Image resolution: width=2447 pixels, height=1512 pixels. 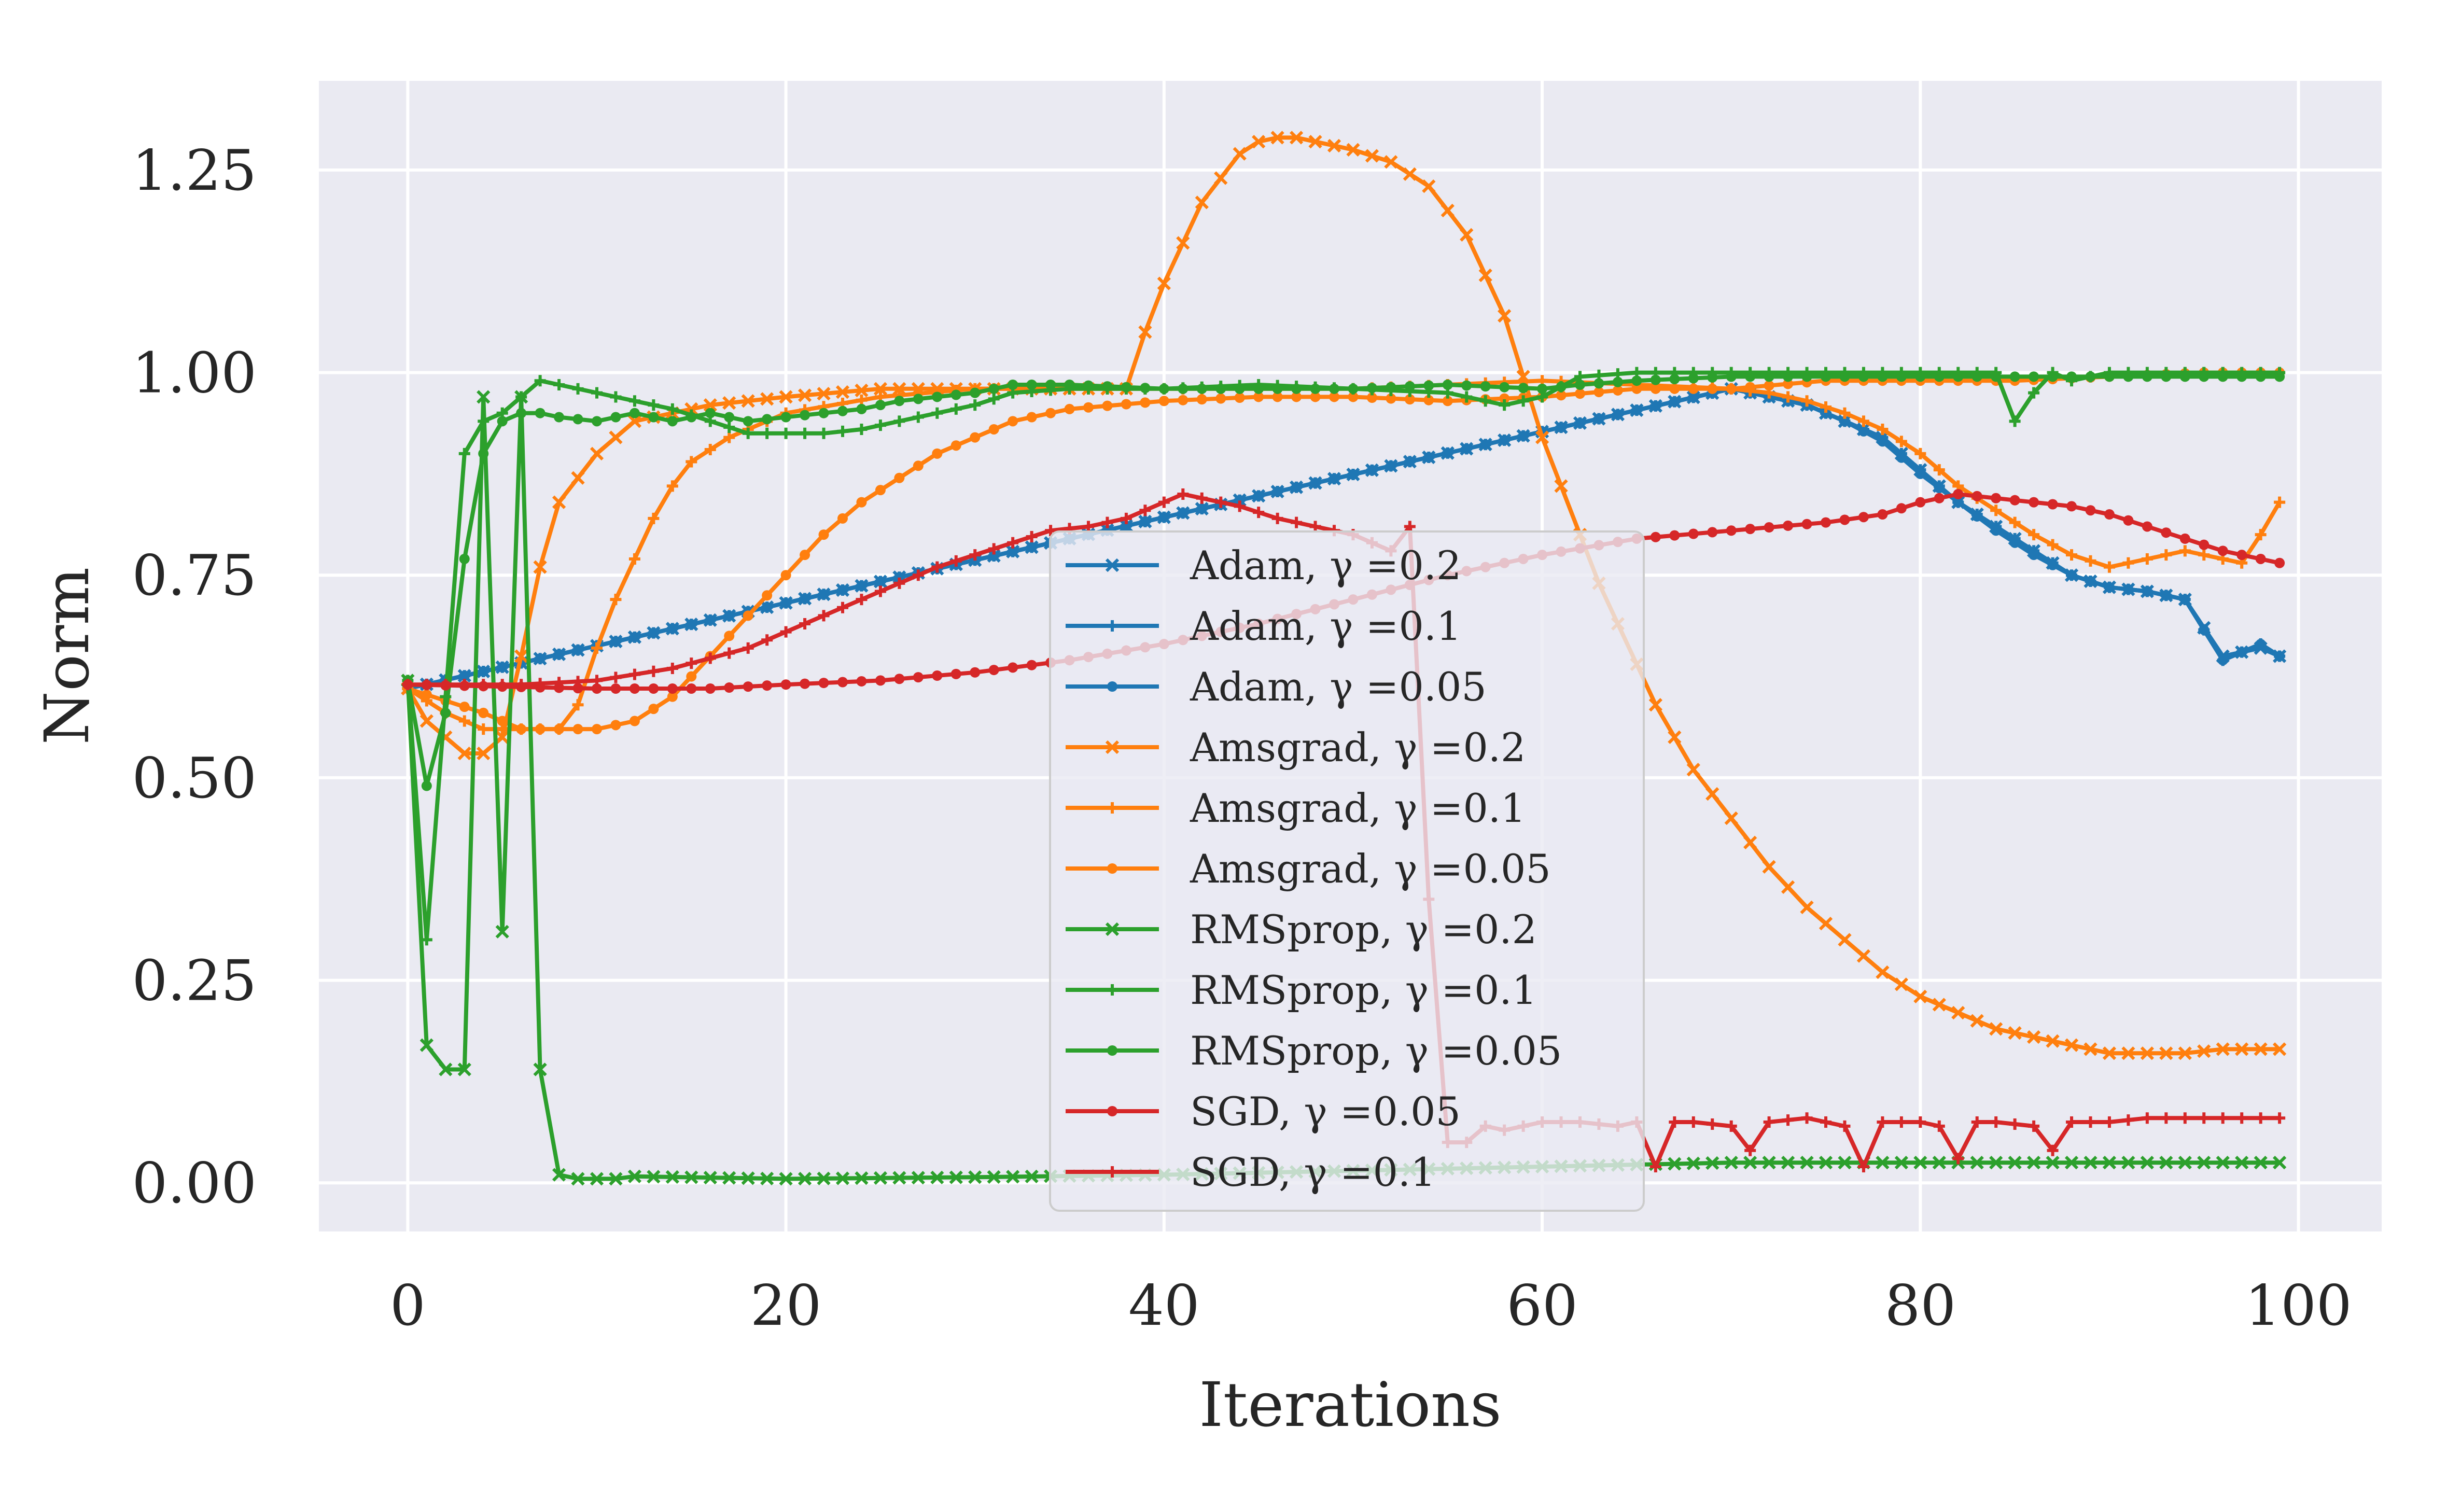 What do you see at coordinates (1325, 626) in the screenshot?
I see `legend-label: Adam, γ =0.1` at bounding box center [1325, 626].